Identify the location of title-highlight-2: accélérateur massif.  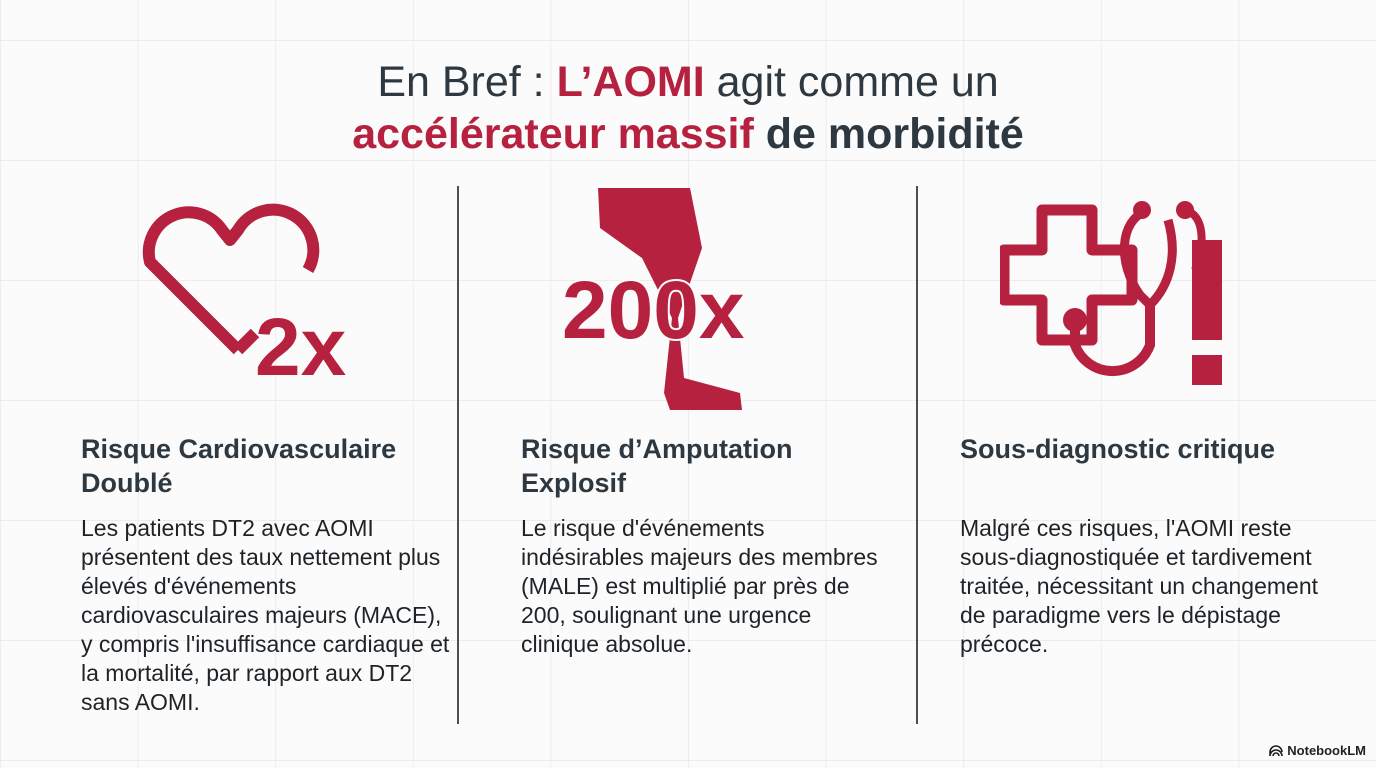
(553, 134).